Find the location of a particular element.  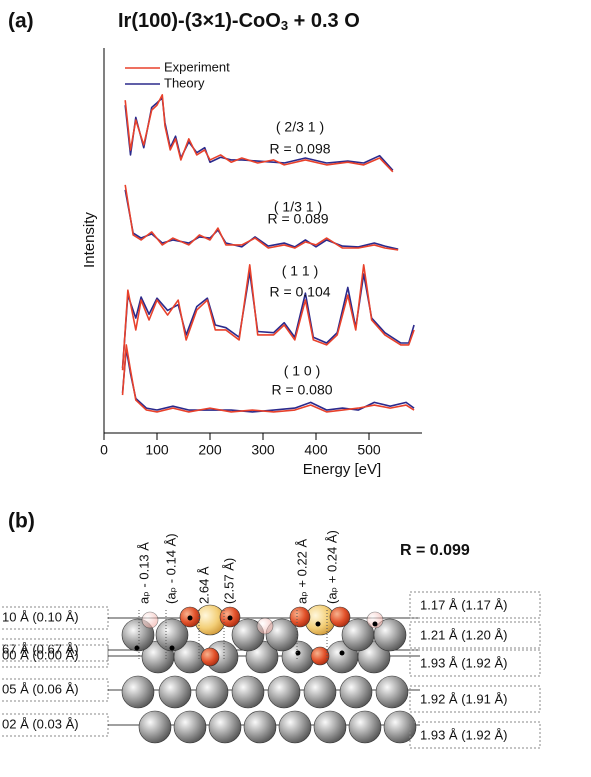

x-tick-label: 400 is located at coordinates (316, 450).